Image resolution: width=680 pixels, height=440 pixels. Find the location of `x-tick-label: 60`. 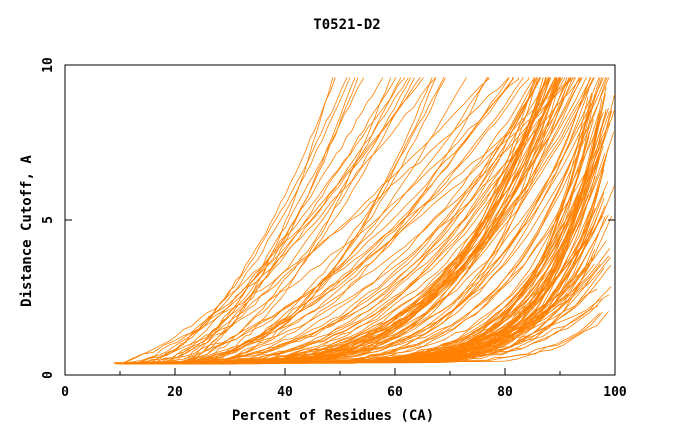

x-tick-label: 60 is located at coordinates (395, 392).